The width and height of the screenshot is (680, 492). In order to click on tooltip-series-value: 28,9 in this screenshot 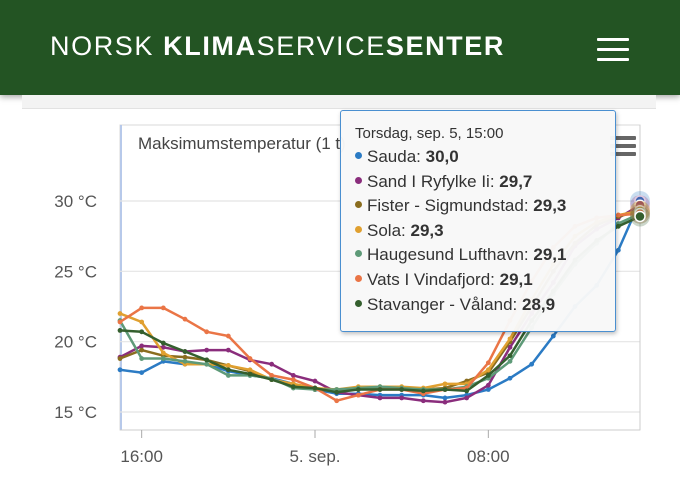, I will do `click(538, 304)`.